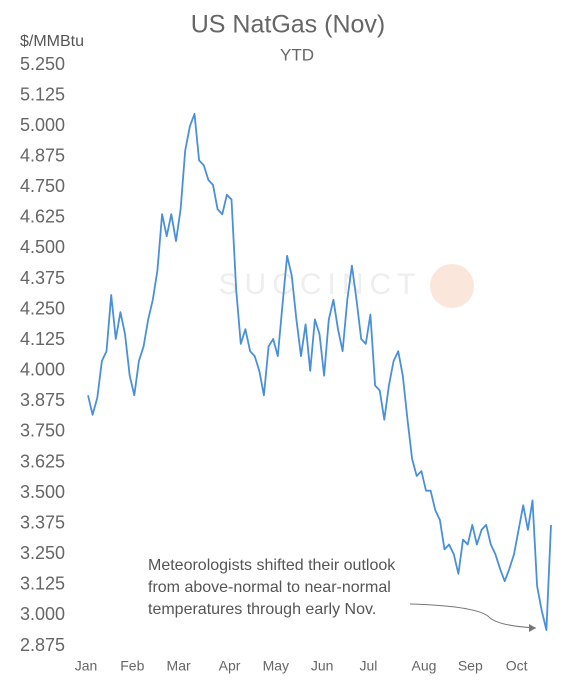  I want to click on y-tick-label: 3.500, so click(42, 492).